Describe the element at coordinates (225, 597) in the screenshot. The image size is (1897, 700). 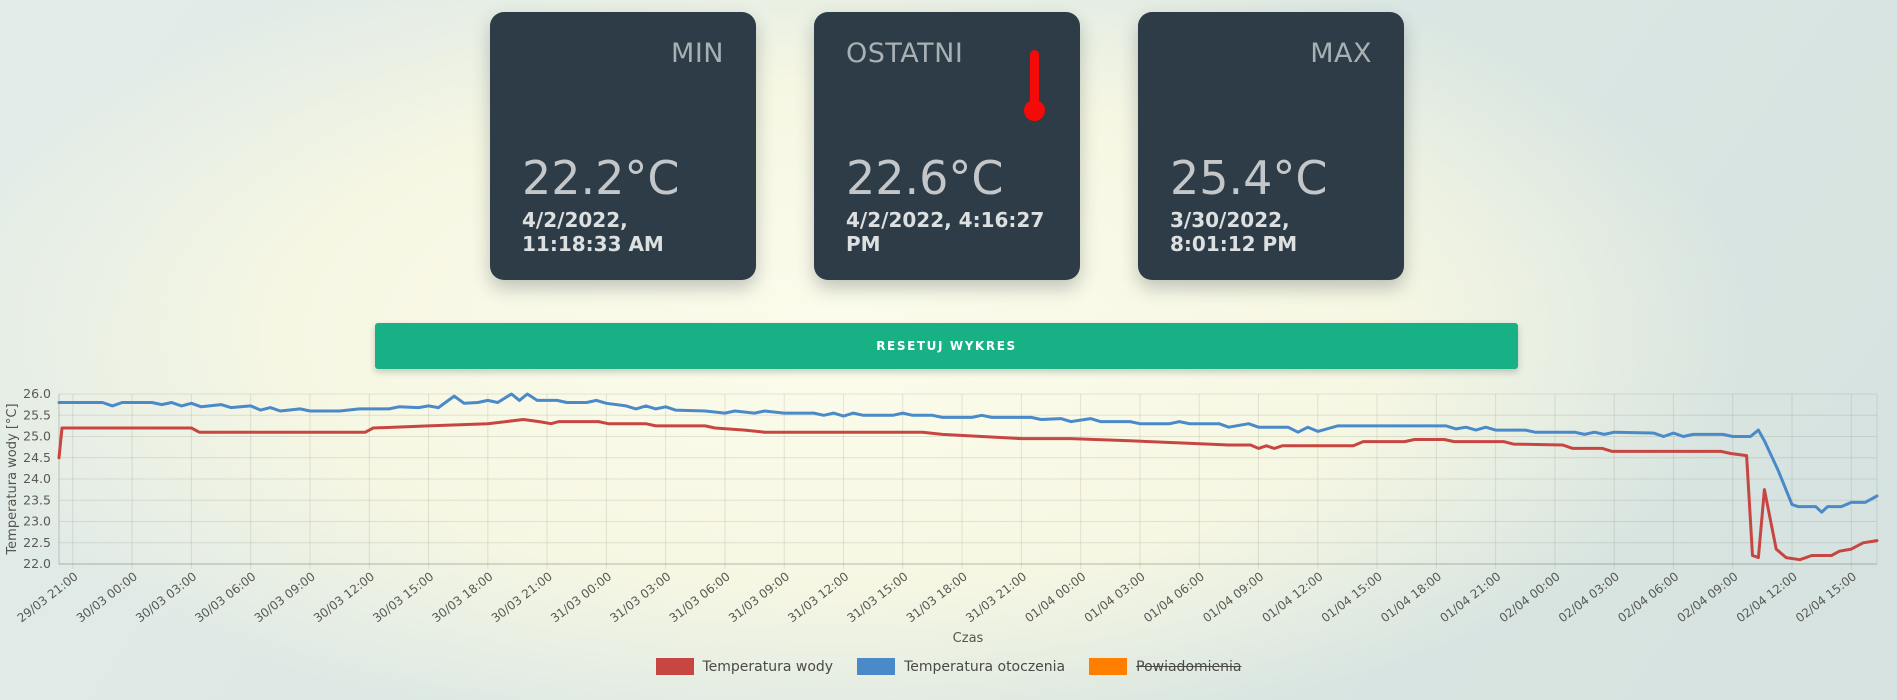
I see `svg-text: 30/03 06:00` at that location.